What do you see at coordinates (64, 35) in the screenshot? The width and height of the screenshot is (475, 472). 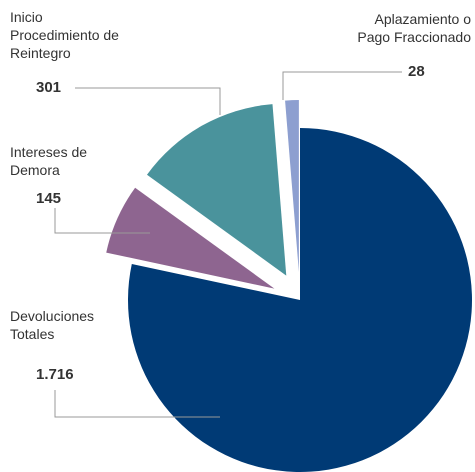 I see `slice-label: Inicio Procedimiento de Reintegro` at bounding box center [64, 35].